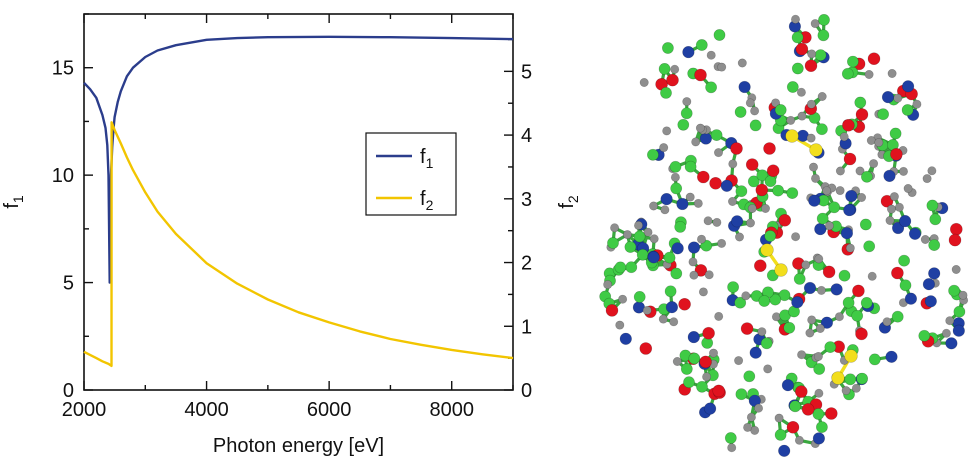  I want to click on legend: f1 f2, so click(411, 174).